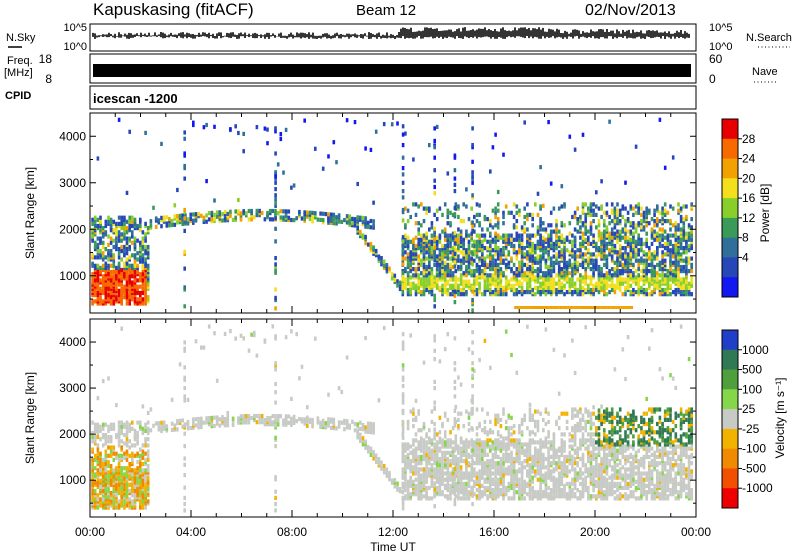 Image resolution: width=800 pixels, height=554 pixels. Describe the element at coordinates (630, 10) in the screenshot. I see `date-title: 02/Nov/2013` at that location.